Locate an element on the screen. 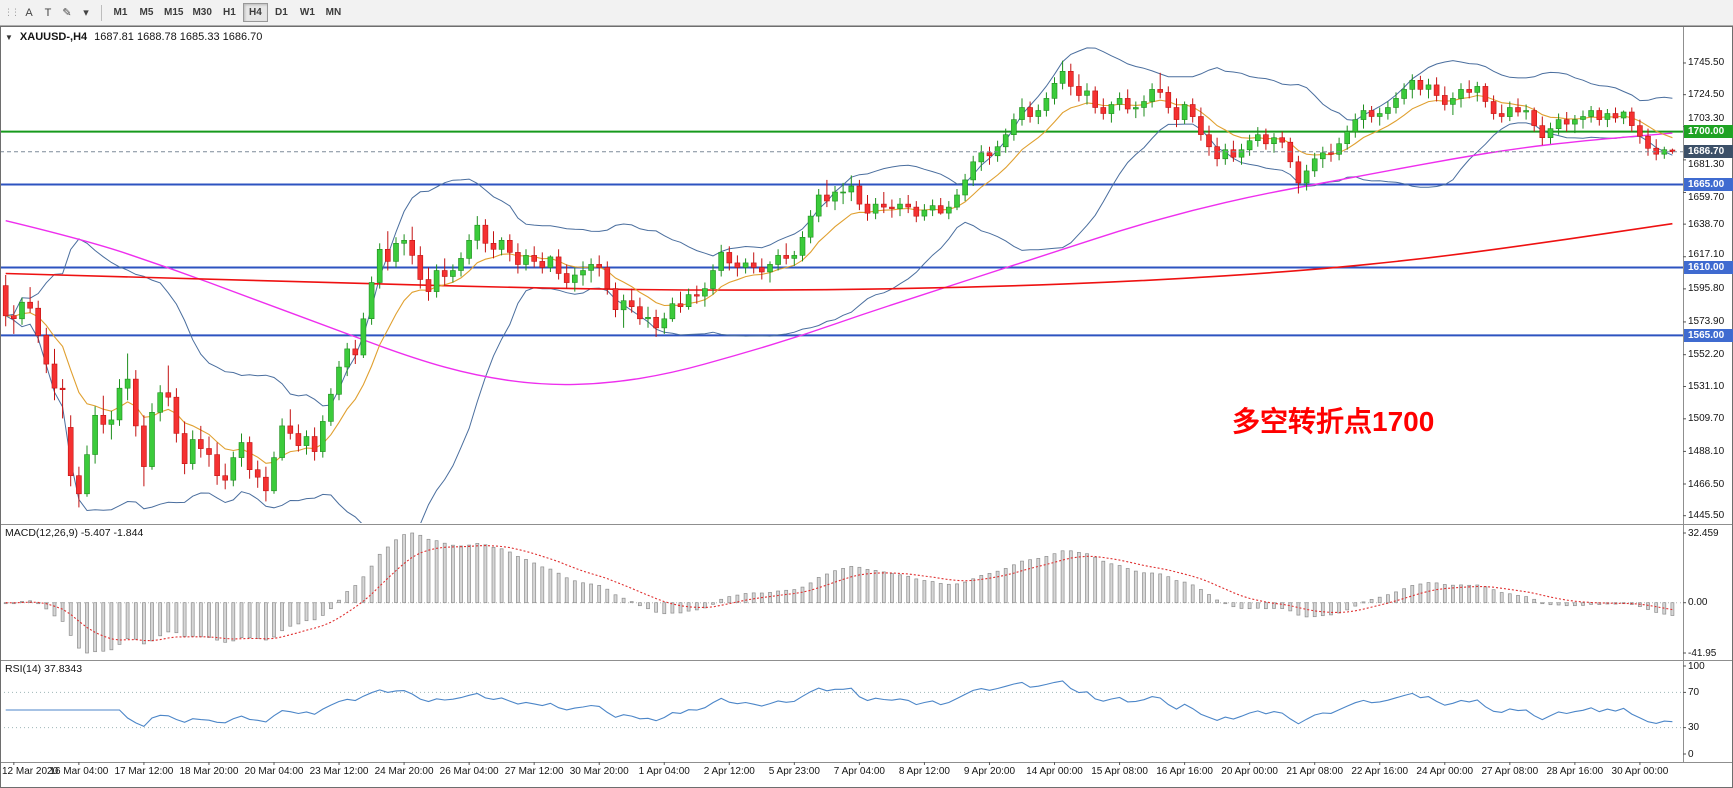 The width and height of the screenshot is (1733, 788). timeframe-button-w1: W1 is located at coordinates (307, 12).